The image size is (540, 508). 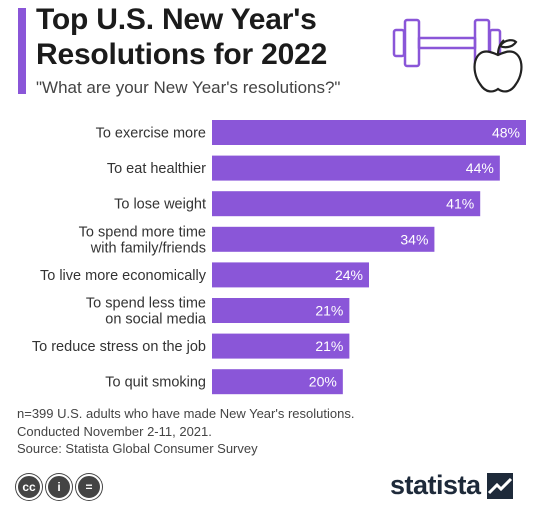 What do you see at coordinates (119, 347) in the screenshot?
I see `category-label: To reduce stress on the job` at bounding box center [119, 347].